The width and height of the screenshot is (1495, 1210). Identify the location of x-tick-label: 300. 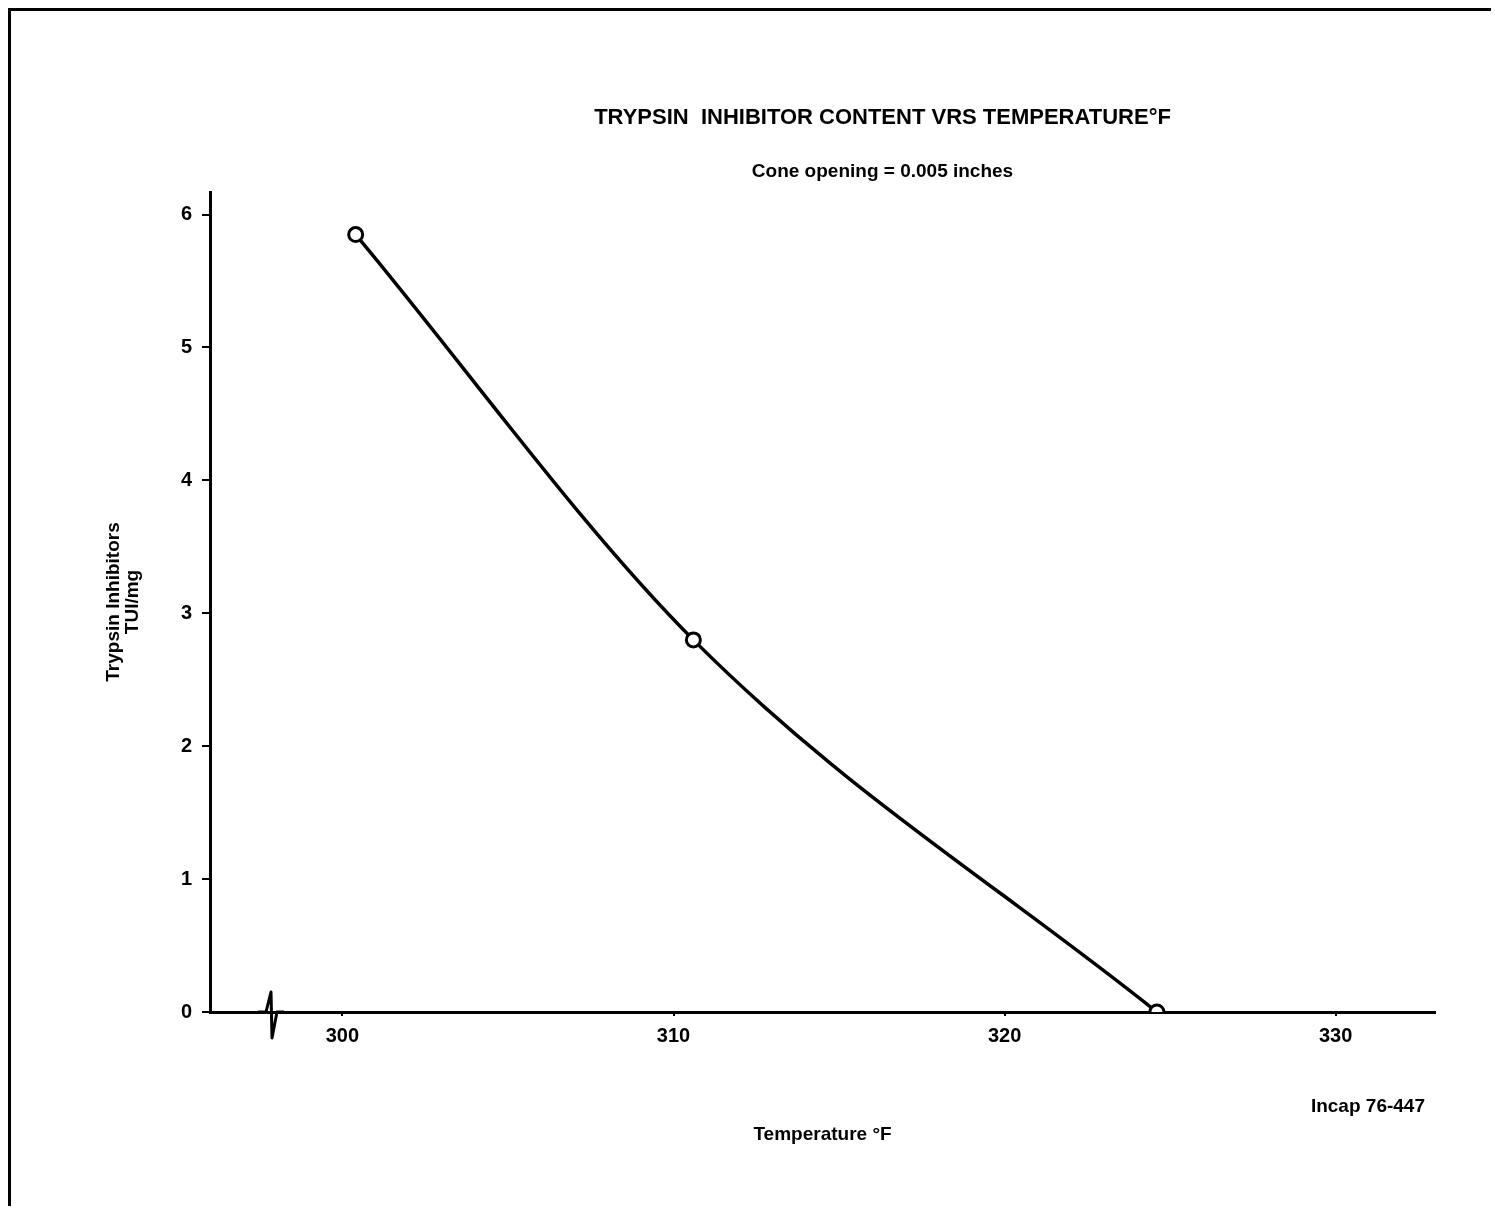
(342, 1034).